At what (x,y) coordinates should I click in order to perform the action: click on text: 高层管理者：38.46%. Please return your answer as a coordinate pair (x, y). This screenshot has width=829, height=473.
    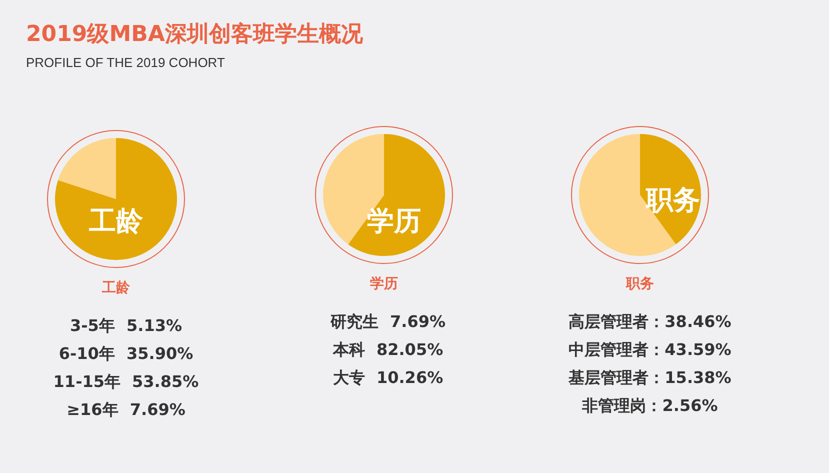
    Looking at the image, I should click on (650, 321).